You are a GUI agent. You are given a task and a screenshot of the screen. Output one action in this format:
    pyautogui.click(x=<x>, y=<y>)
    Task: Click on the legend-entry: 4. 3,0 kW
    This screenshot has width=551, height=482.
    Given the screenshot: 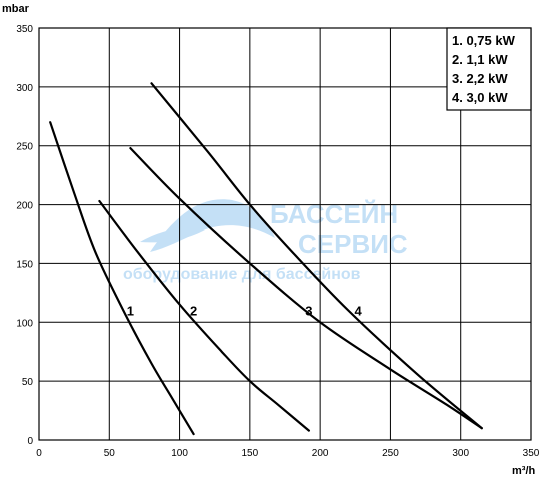 What is the action you would take?
    pyautogui.click(x=480, y=97)
    